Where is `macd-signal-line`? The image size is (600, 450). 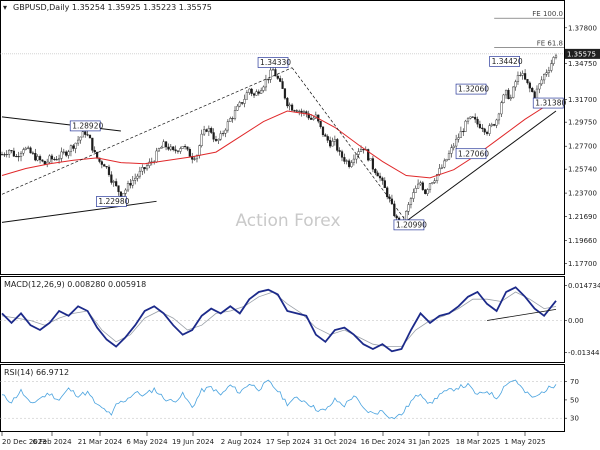
macd-signal-line is located at coordinates (279, 319).